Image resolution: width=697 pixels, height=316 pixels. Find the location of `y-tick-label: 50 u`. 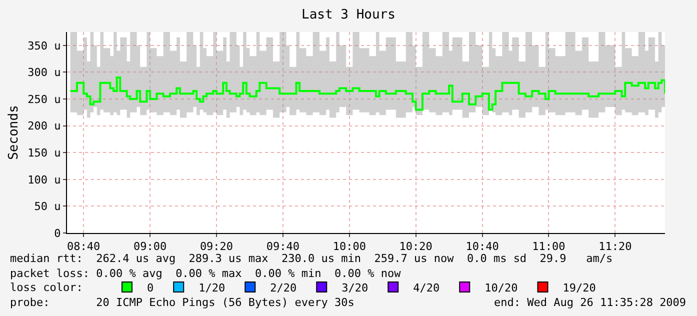

y-tick-label: 50 u is located at coordinates (47, 207).